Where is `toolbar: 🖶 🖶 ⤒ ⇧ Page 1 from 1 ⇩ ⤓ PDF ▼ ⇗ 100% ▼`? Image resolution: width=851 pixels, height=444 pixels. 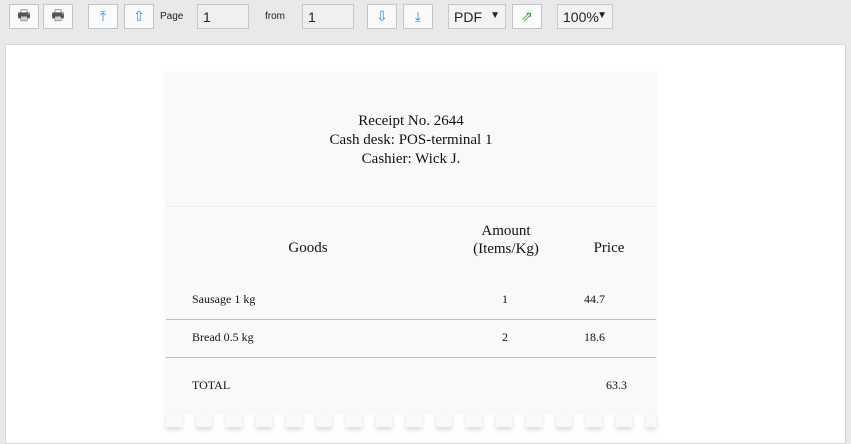
toolbar: 🖶 🖶 ⤒ ⇧ Page 1 from 1 ⇩ ⤓ PDF ▼ ⇗ 100% ▼ is located at coordinates (425, 20).